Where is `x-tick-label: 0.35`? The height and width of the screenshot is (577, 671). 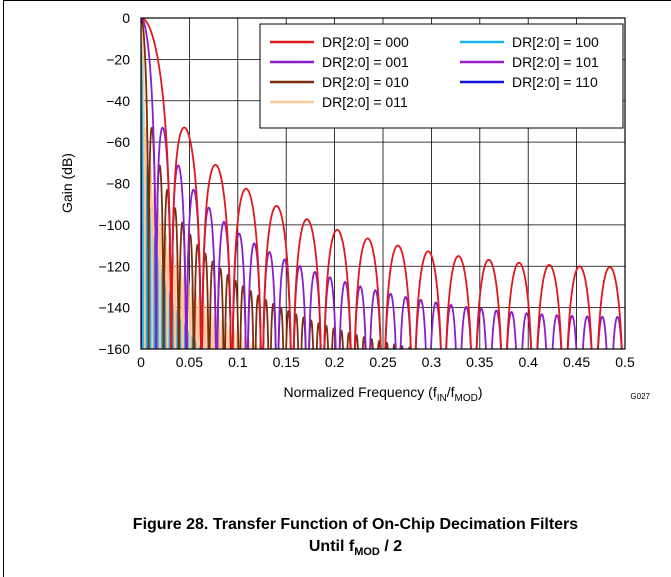 x-tick-label: 0.35 is located at coordinates (479, 362).